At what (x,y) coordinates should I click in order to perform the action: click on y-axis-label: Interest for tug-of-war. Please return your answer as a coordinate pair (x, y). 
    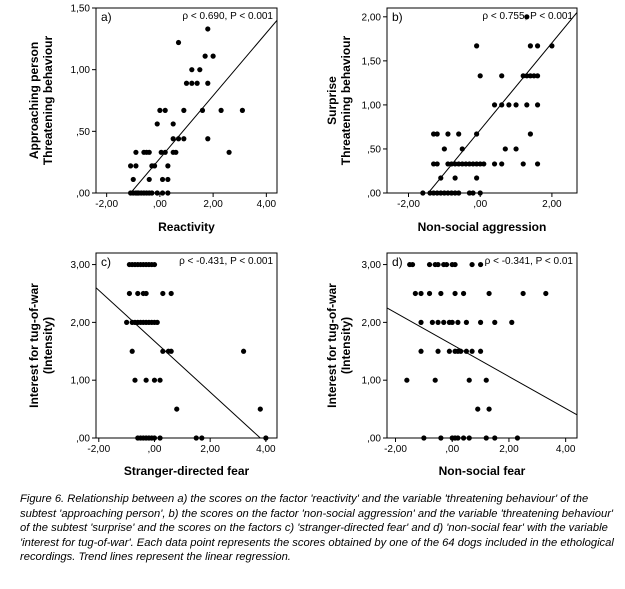
    Looking at the image, I should click on (332, 345).